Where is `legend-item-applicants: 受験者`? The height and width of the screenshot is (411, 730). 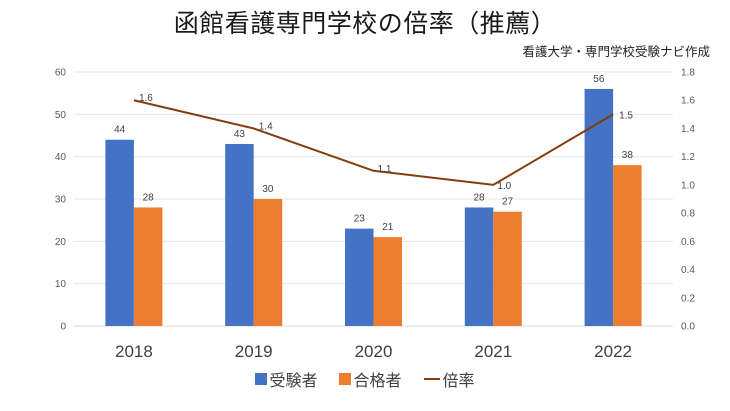
legend-item-applicants: 受験者 is located at coordinates (286, 379).